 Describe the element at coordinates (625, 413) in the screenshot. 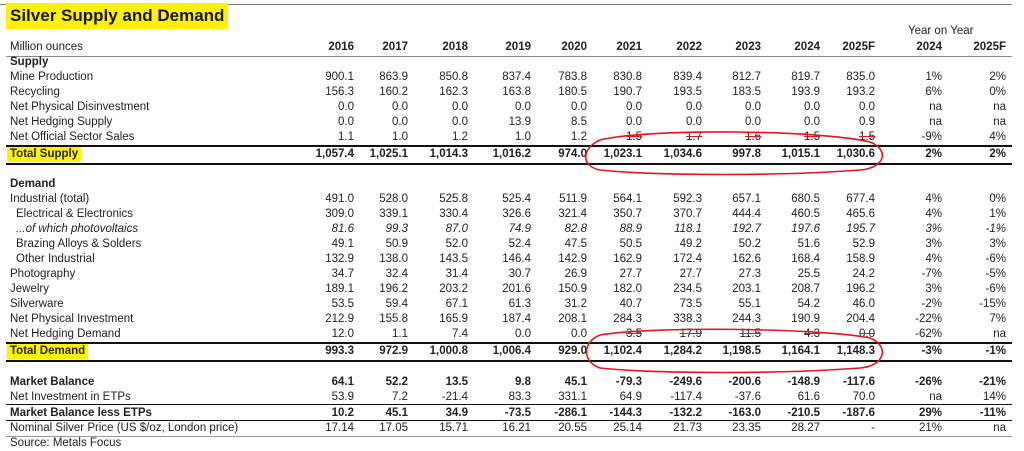

I see `cell-value: -144.3` at that location.